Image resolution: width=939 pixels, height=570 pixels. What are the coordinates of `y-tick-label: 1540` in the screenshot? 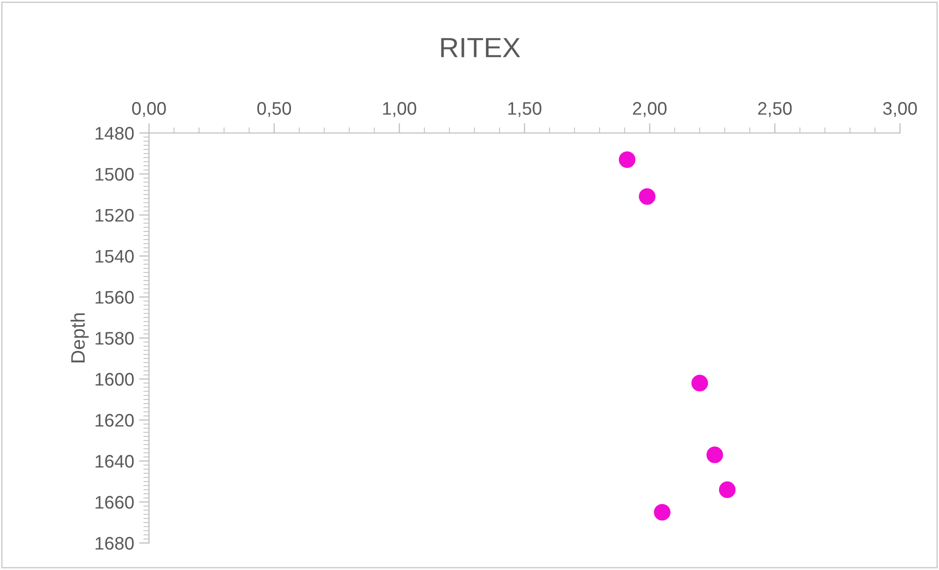 It's located at (115, 256).